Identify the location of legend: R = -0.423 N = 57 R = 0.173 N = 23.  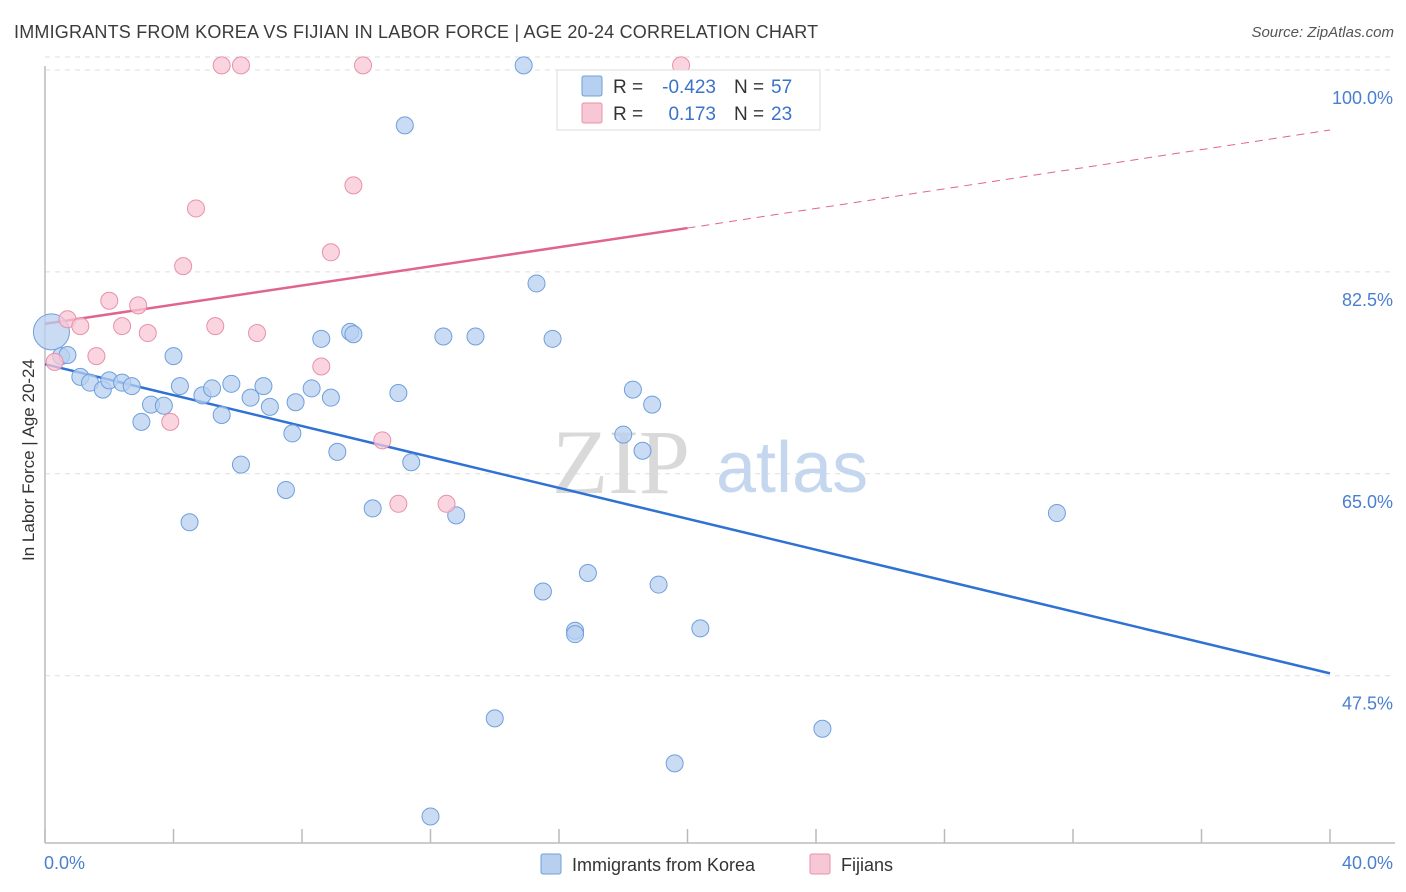
(688, 100).